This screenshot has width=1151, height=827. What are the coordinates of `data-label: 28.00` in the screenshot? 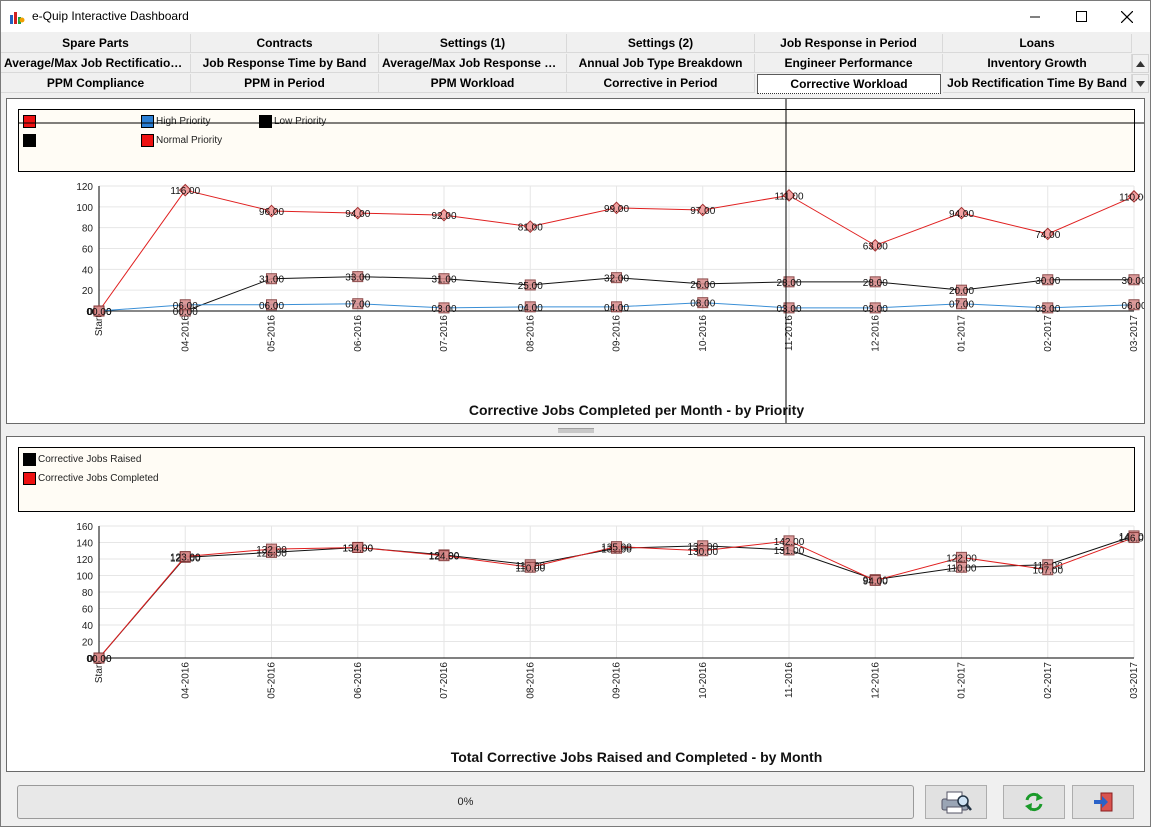 It's located at (788, 283).